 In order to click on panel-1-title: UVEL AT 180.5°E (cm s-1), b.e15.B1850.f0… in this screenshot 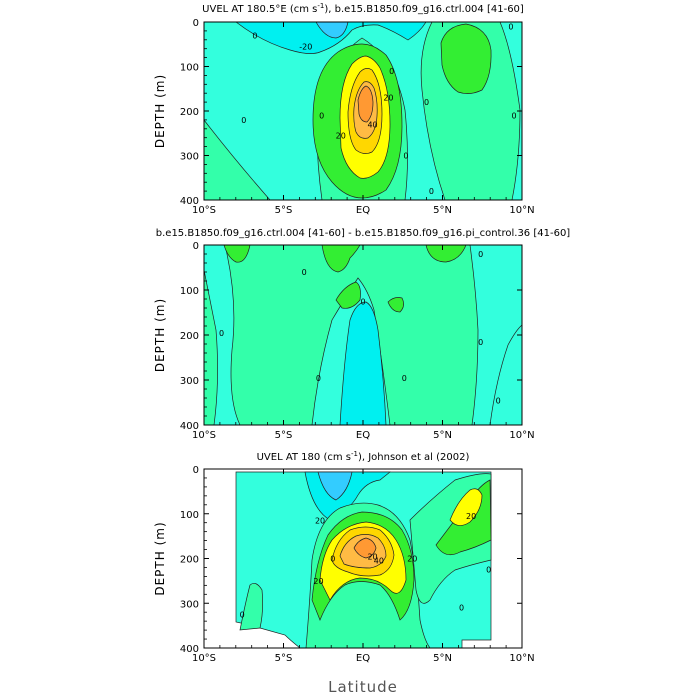, I will do `click(363, 8)`.